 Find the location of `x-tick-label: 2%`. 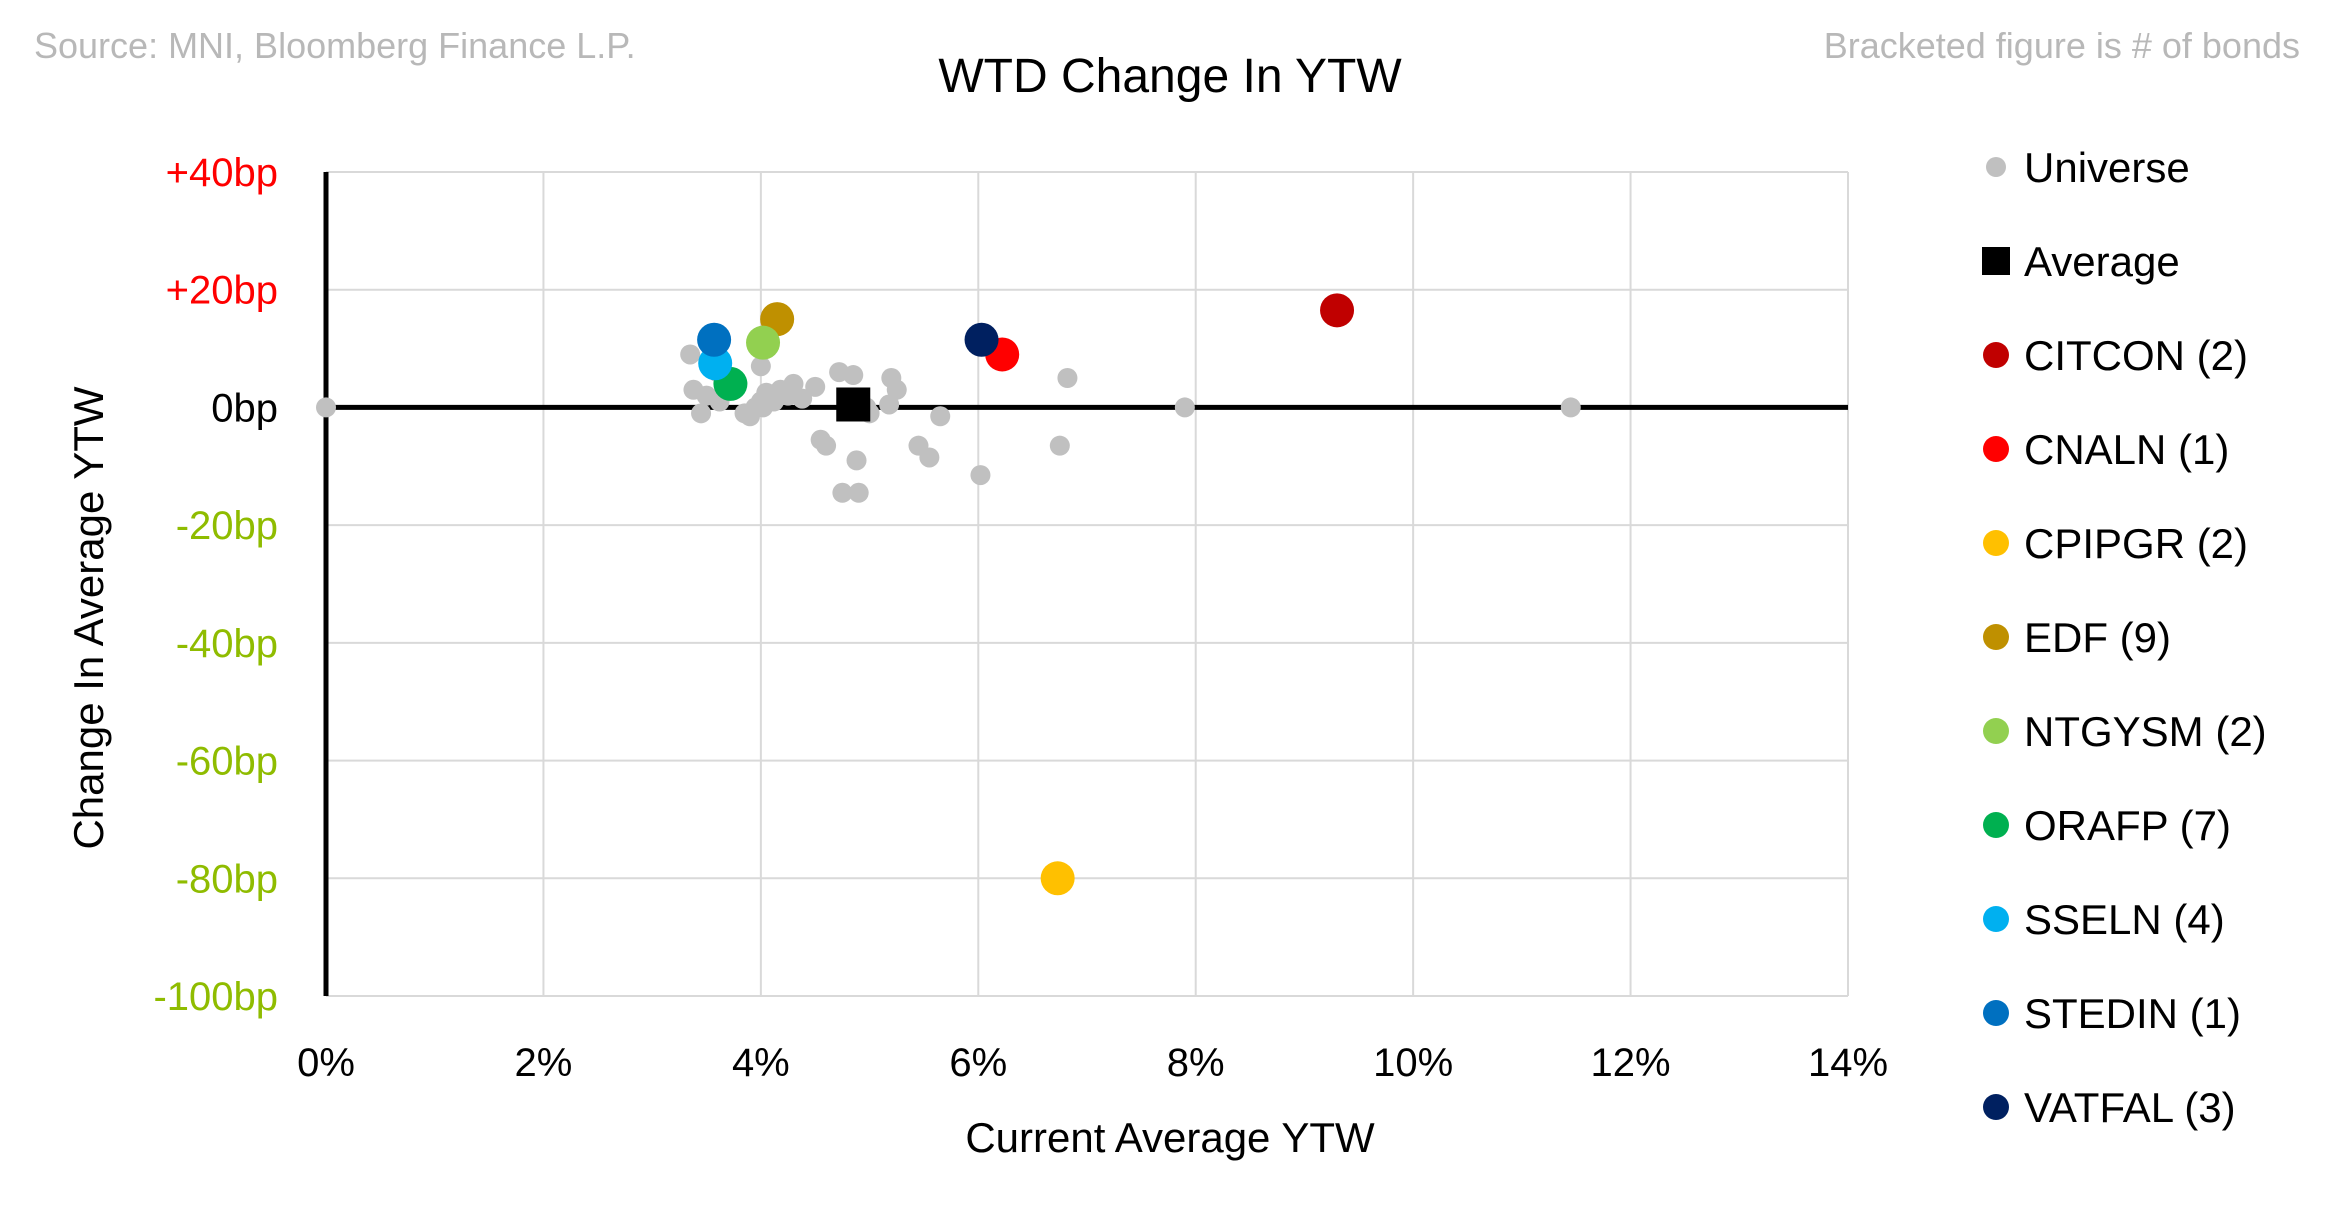

x-tick-label: 2% is located at coordinates (544, 1063).